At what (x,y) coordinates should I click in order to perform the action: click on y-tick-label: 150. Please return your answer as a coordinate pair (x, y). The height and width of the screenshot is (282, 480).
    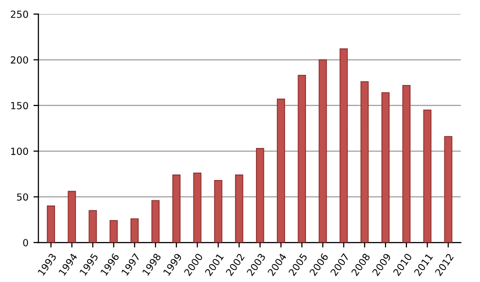
    Looking at the image, I should click on (19, 106).